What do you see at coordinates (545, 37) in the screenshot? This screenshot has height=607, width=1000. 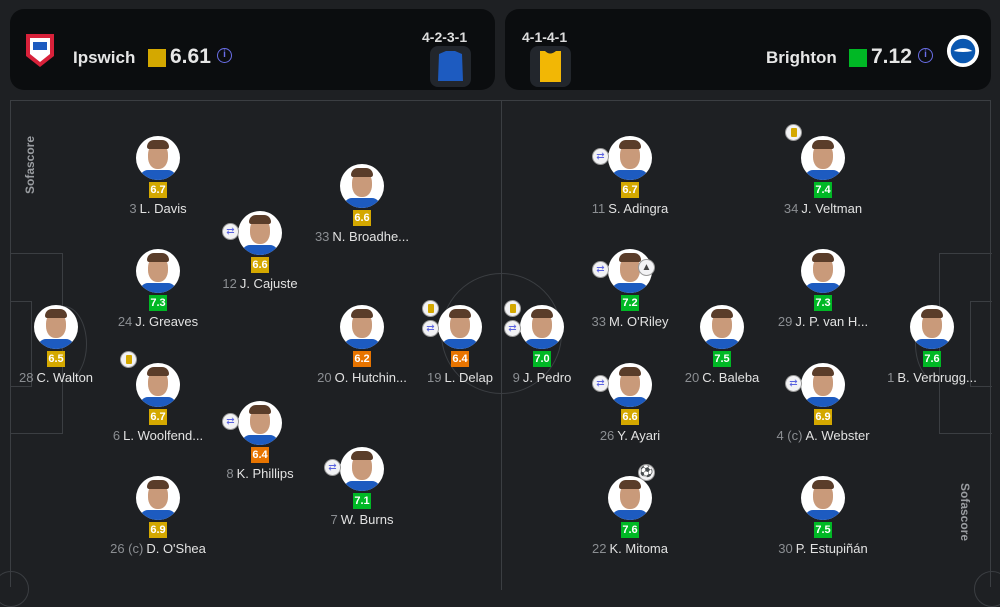 I see `away-formation: 4-1-4-1` at bounding box center [545, 37].